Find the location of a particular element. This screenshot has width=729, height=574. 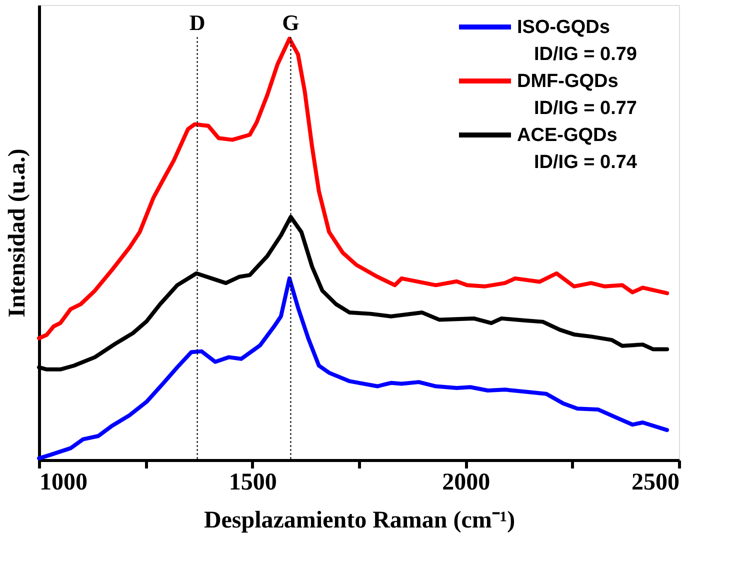

legend-label: ACE-GQDs is located at coordinates (567, 135).